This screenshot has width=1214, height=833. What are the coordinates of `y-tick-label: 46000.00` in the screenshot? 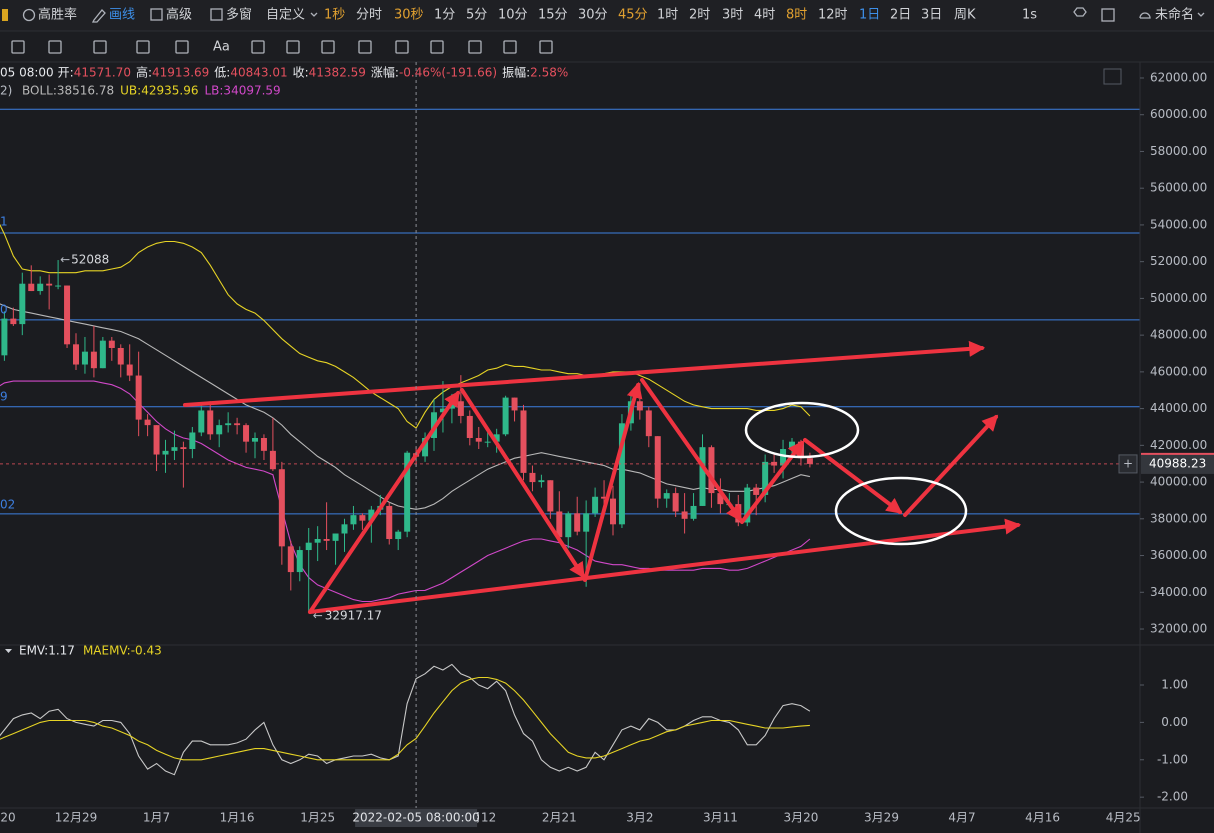 It's located at (1178, 371).